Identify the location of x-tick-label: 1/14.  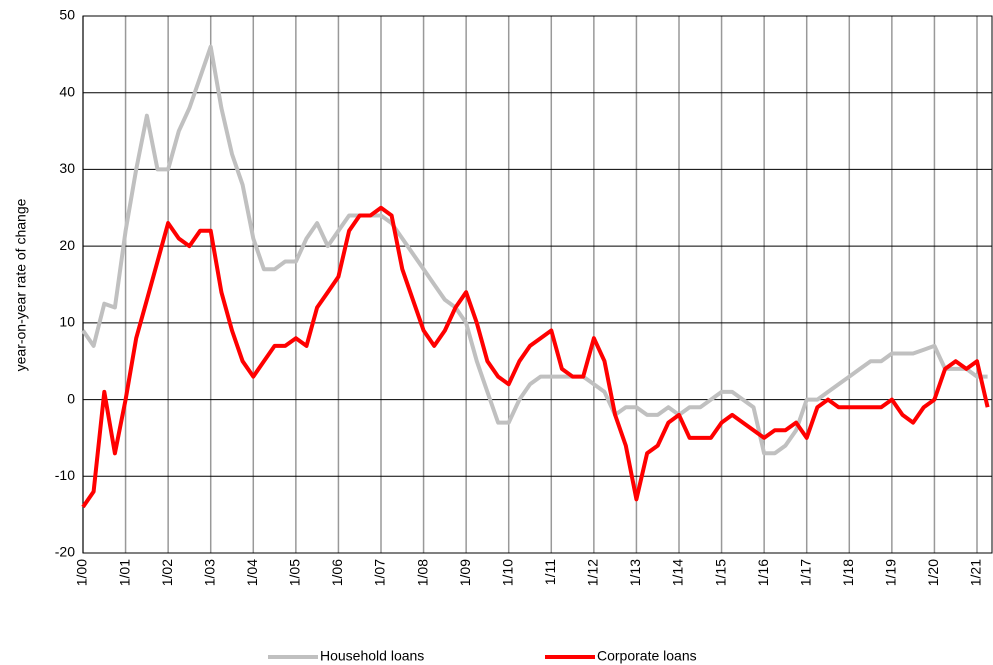
(678, 572).